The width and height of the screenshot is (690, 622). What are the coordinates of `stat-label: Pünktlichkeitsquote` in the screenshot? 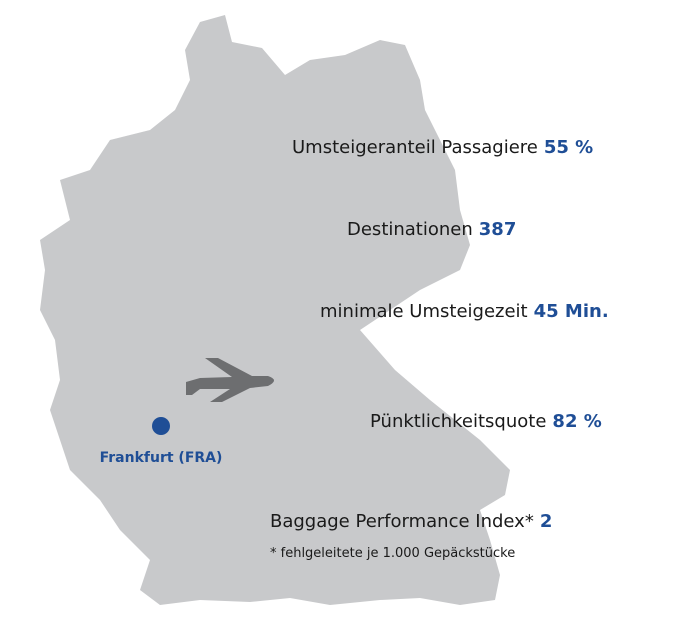 It's located at (458, 421).